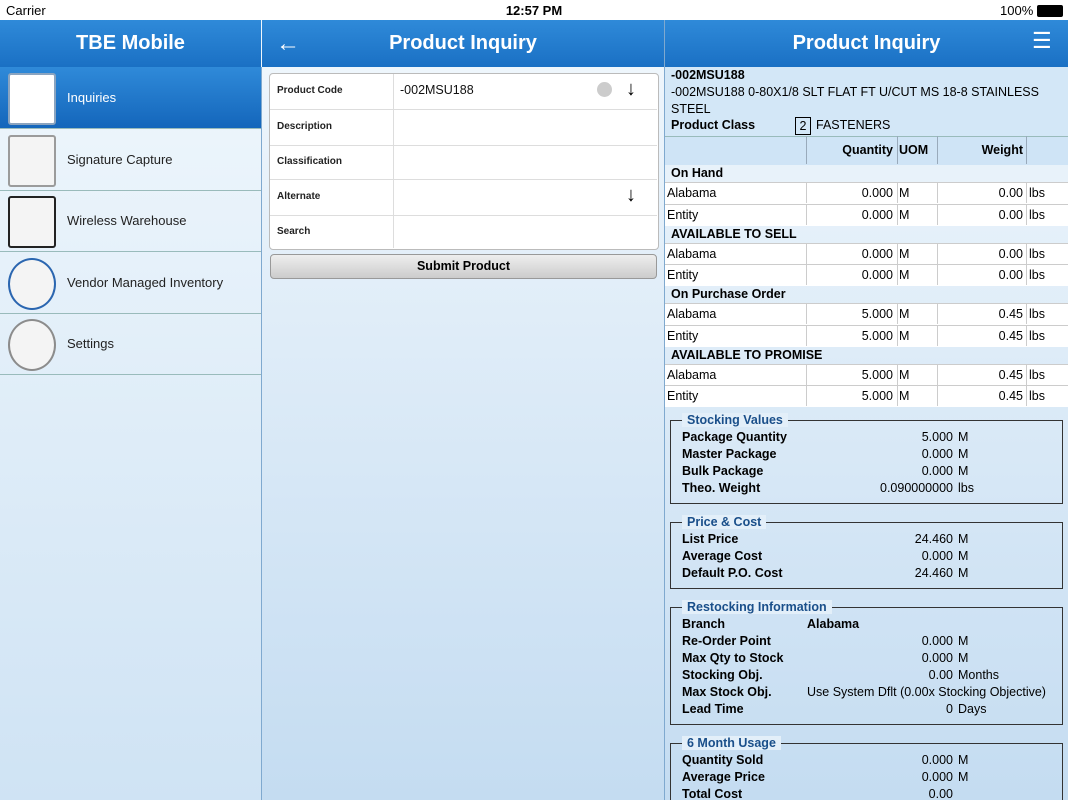  What do you see at coordinates (723, 471) in the screenshot?
I see `section-label: Bulk Package` at bounding box center [723, 471].